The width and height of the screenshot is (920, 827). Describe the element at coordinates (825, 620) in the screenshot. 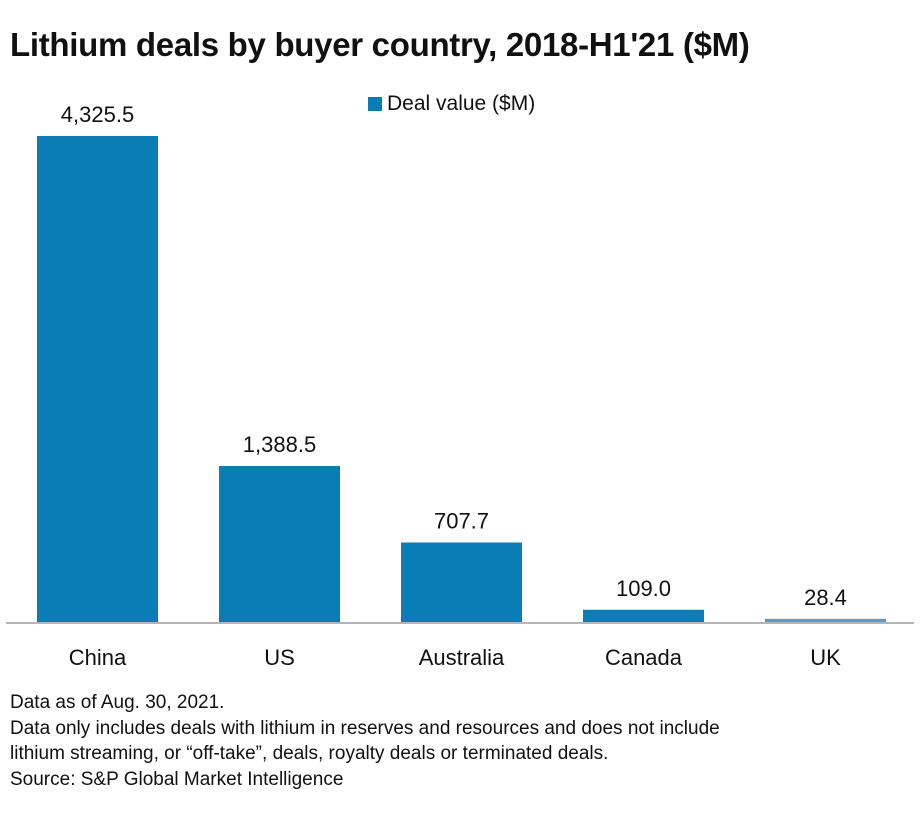

I see `bar-uk` at that location.